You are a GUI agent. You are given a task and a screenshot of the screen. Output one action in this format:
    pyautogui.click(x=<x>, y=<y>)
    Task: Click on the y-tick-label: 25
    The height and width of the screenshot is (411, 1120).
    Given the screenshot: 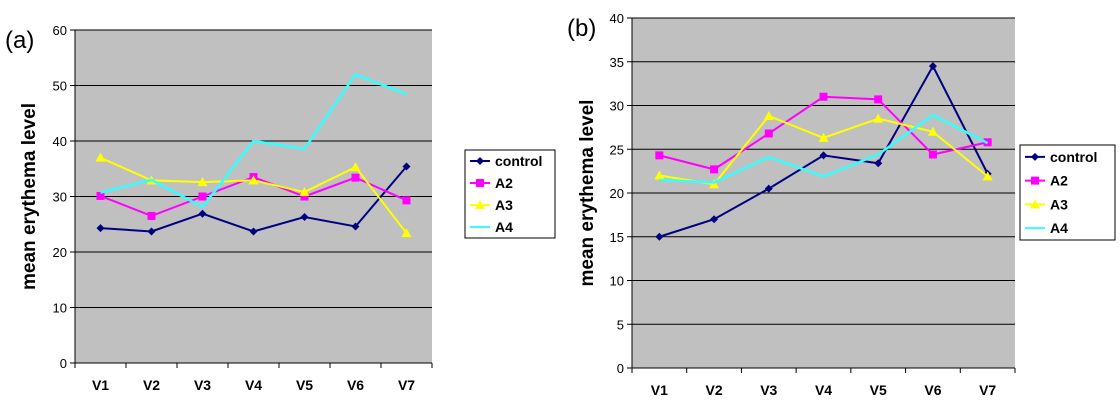 What is the action you would take?
    pyautogui.click(x=617, y=149)
    